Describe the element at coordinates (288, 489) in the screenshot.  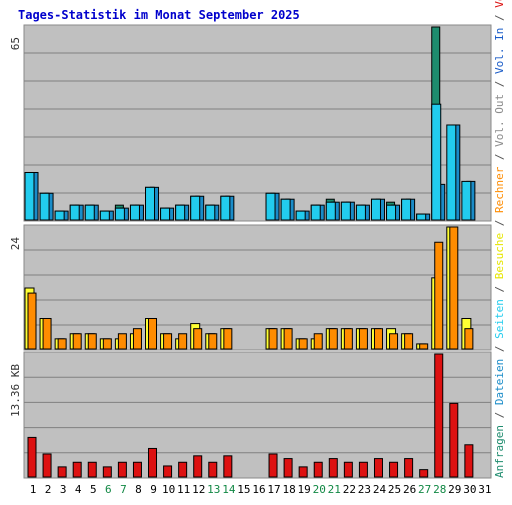
I see `x-tick-label: 18` at that location.